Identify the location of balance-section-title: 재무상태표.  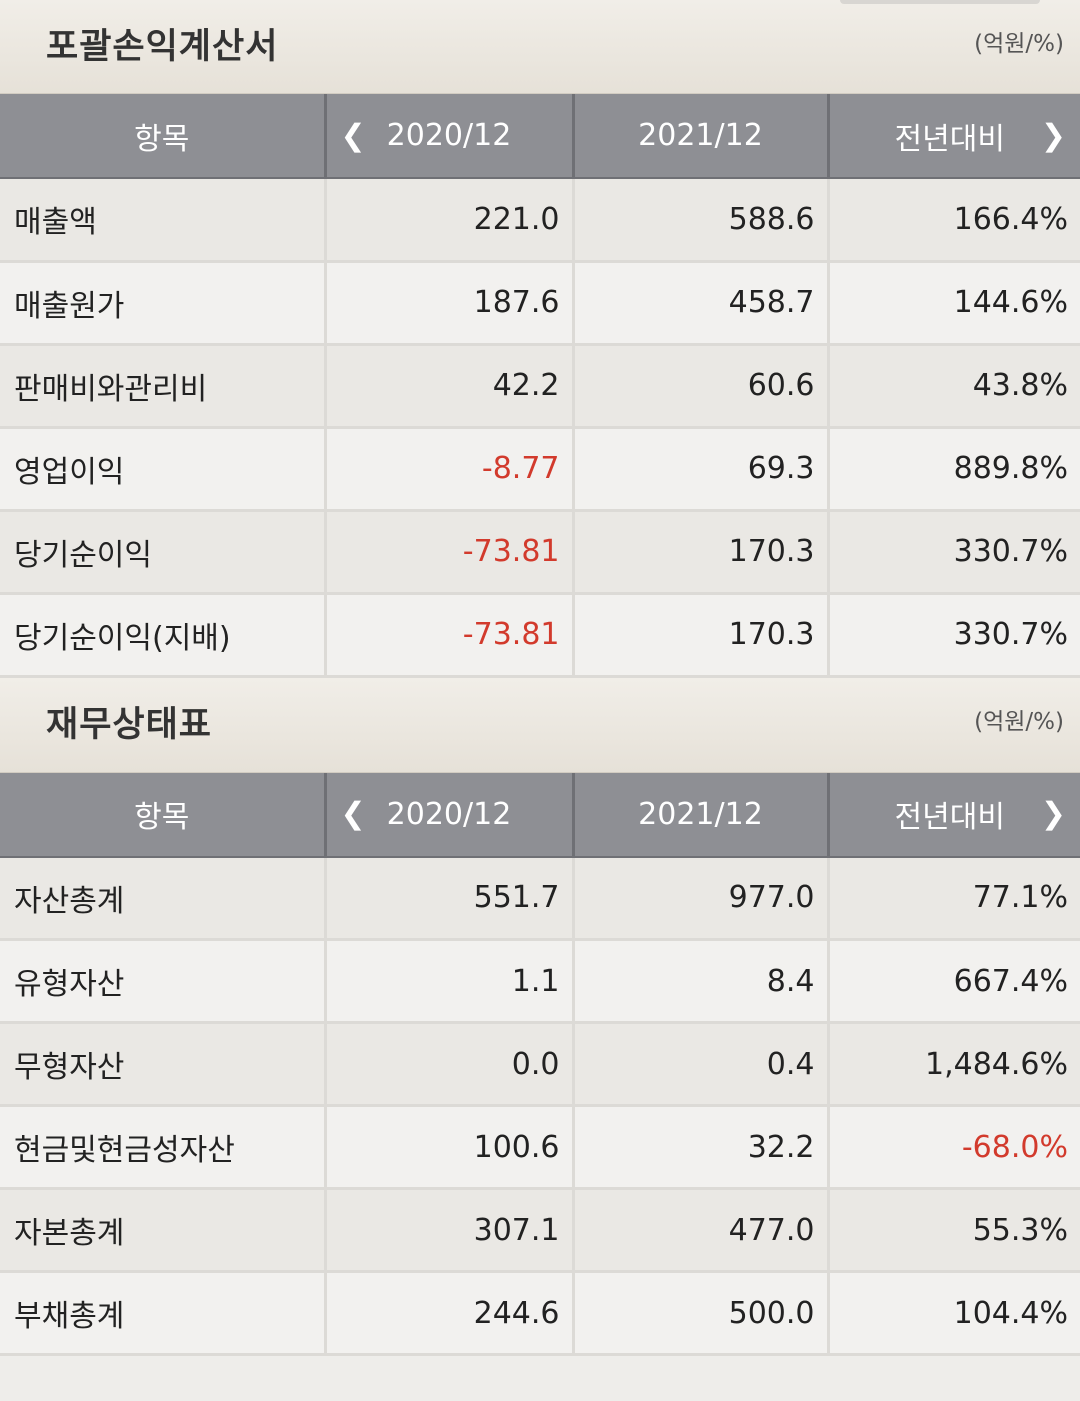
(129, 724).